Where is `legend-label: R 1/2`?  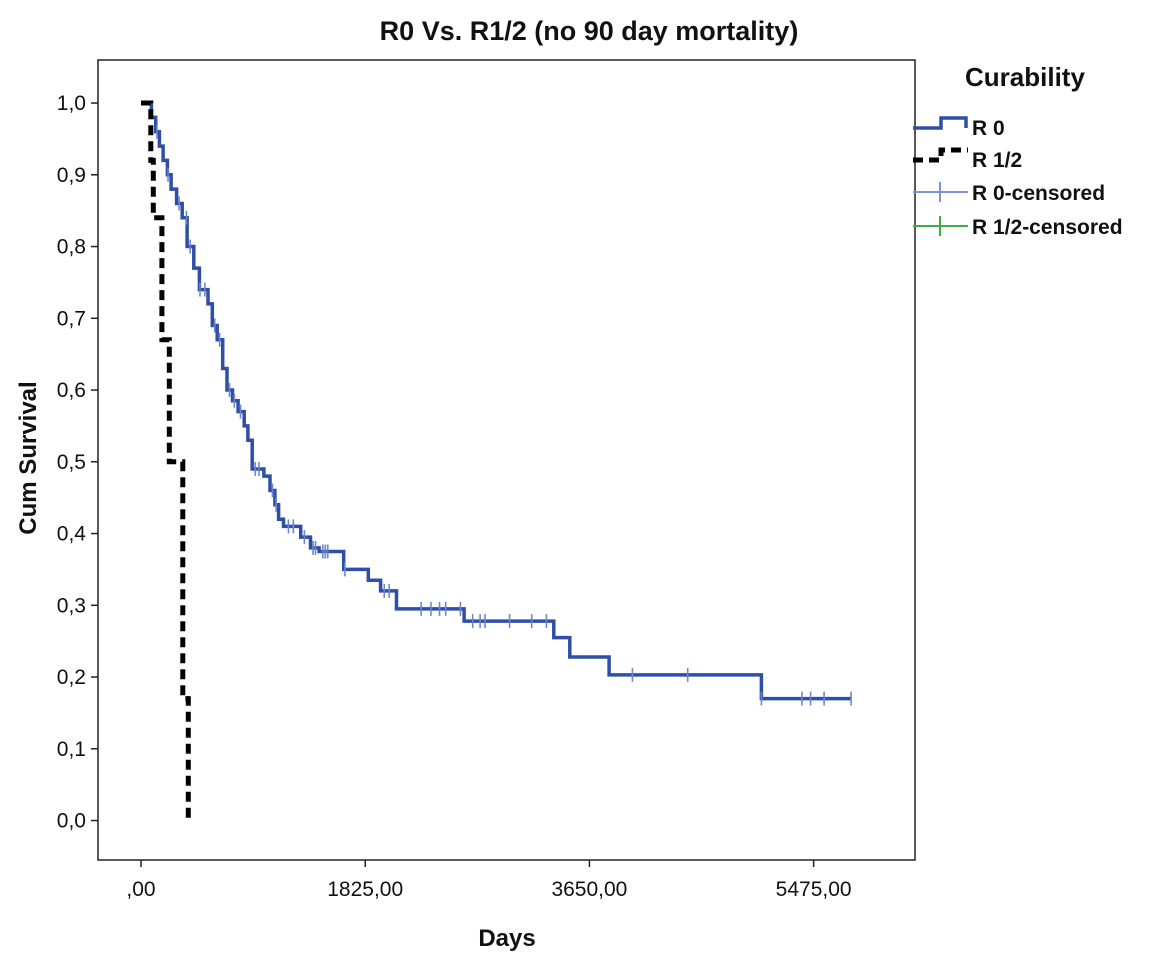
legend-label: R 1/2 is located at coordinates (997, 160).